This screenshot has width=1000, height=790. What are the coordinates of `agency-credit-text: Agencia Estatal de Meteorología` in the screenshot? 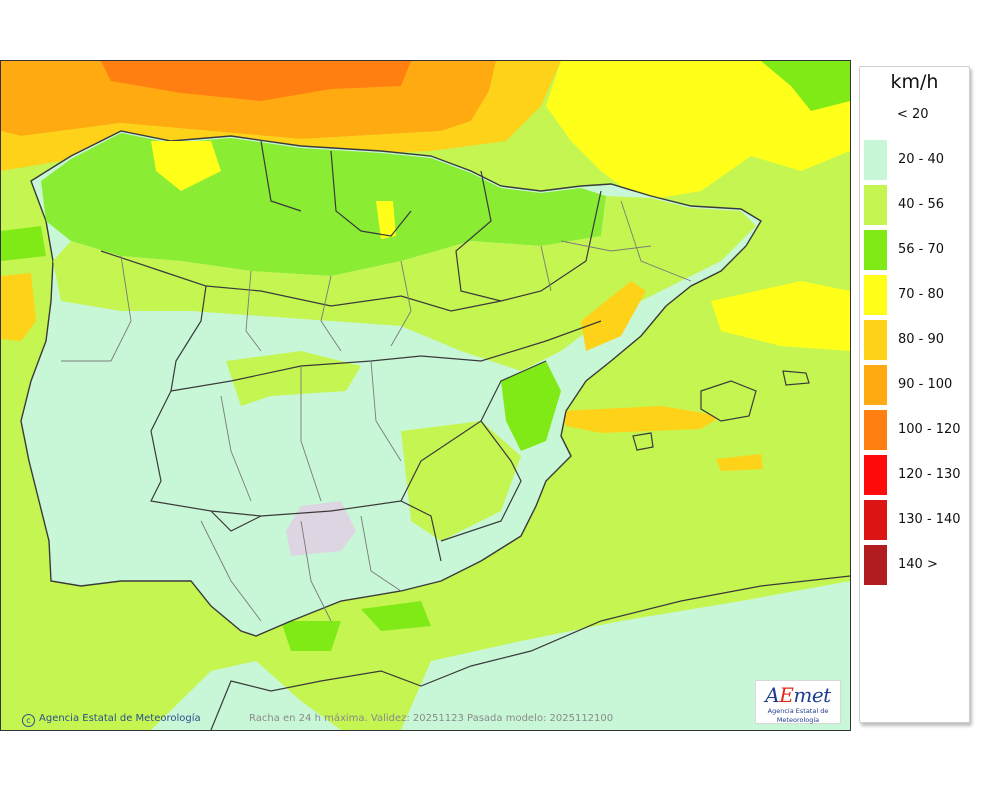 It's located at (120, 718).